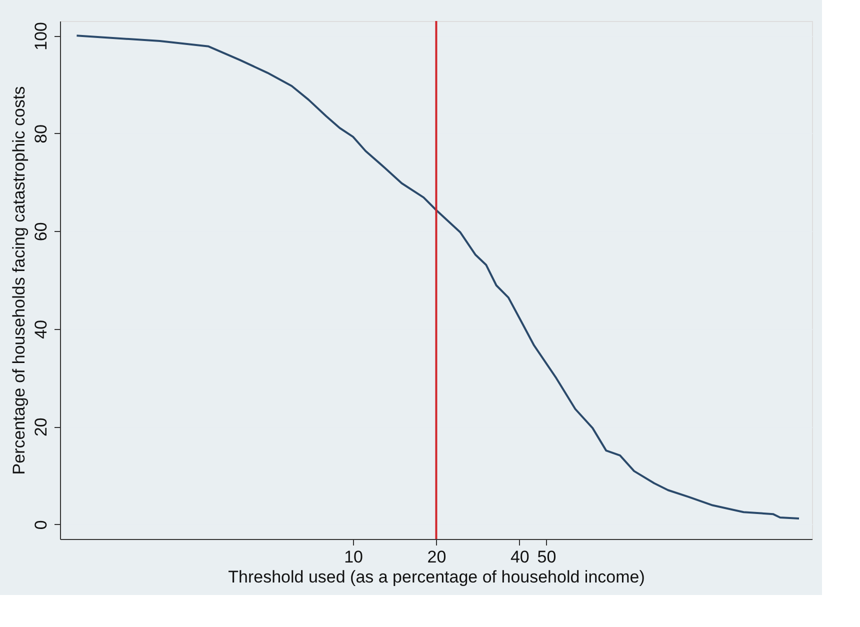 This screenshot has height=627, width=860. What do you see at coordinates (354, 557) in the screenshot?
I see `x-tick-label: 10` at bounding box center [354, 557].